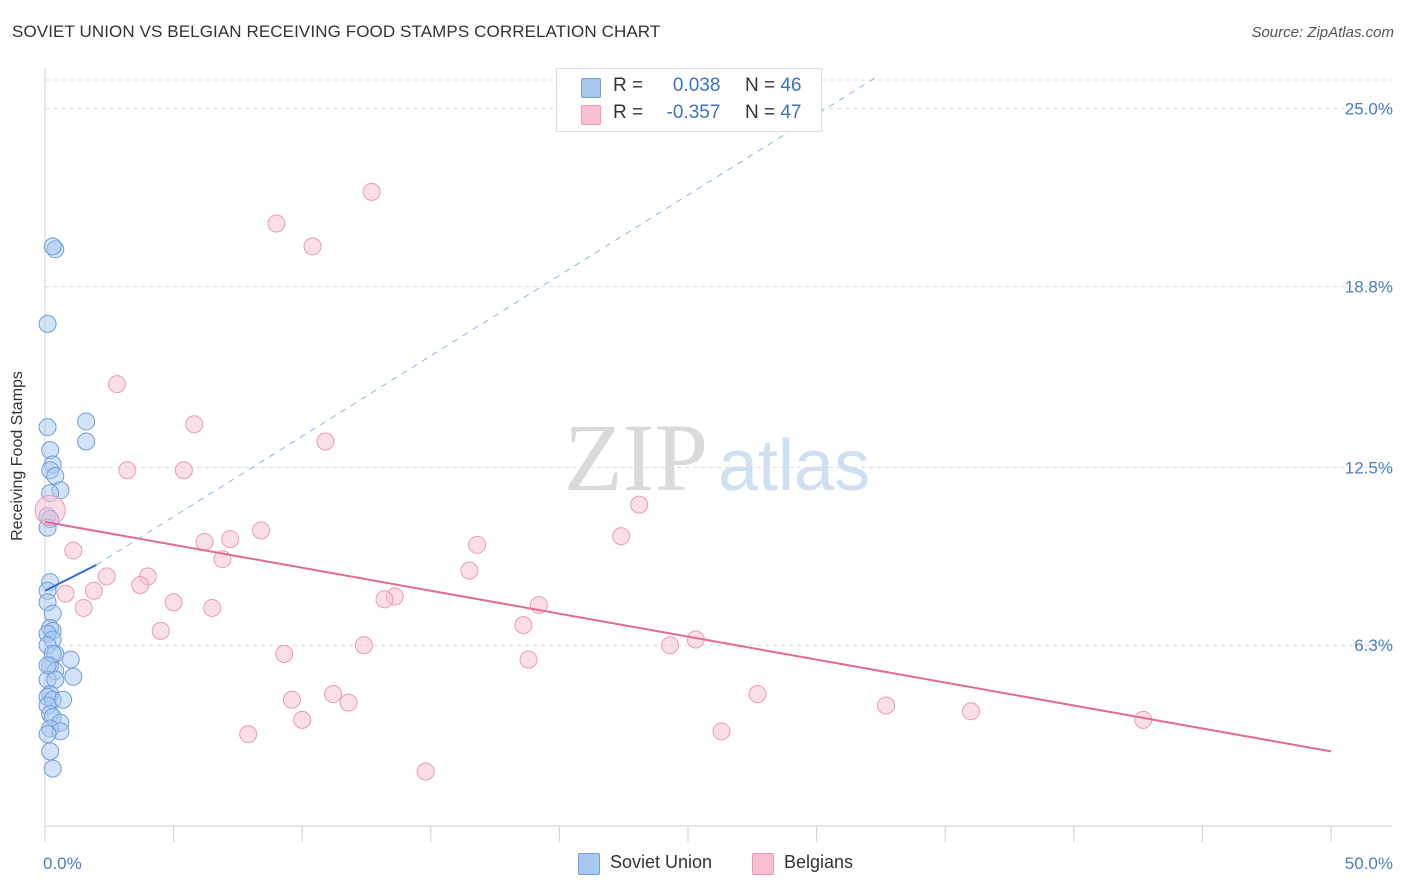 Image resolution: width=1406 pixels, height=892 pixels. What do you see at coordinates (1369, 109) in the screenshot?
I see `y-tick-label: 25.0%` at bounding box center [1369, 109].